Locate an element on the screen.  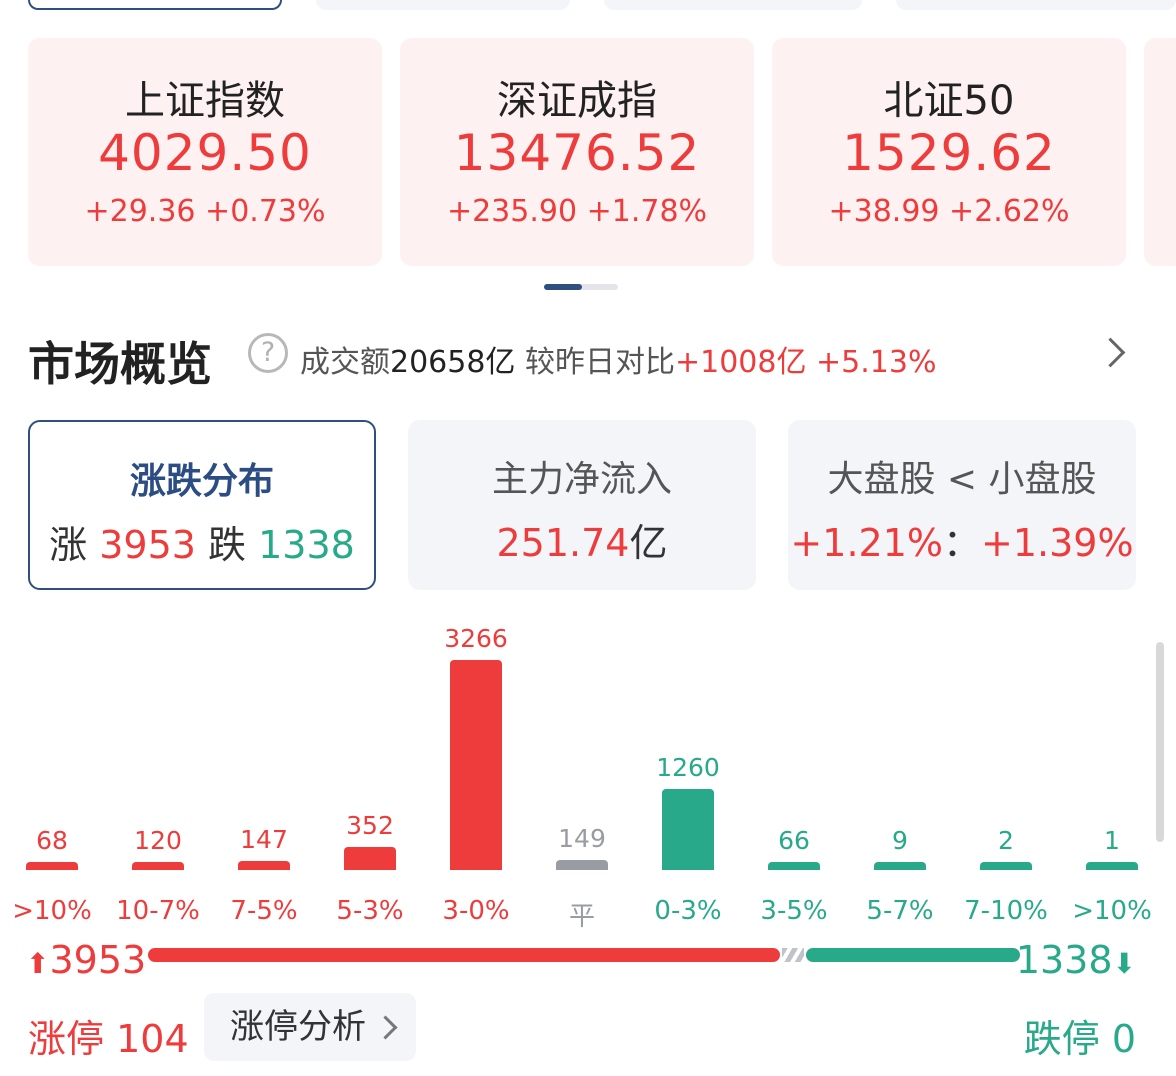
arrow-down-icon: ⬇ is located at coordinates (1124, 963).